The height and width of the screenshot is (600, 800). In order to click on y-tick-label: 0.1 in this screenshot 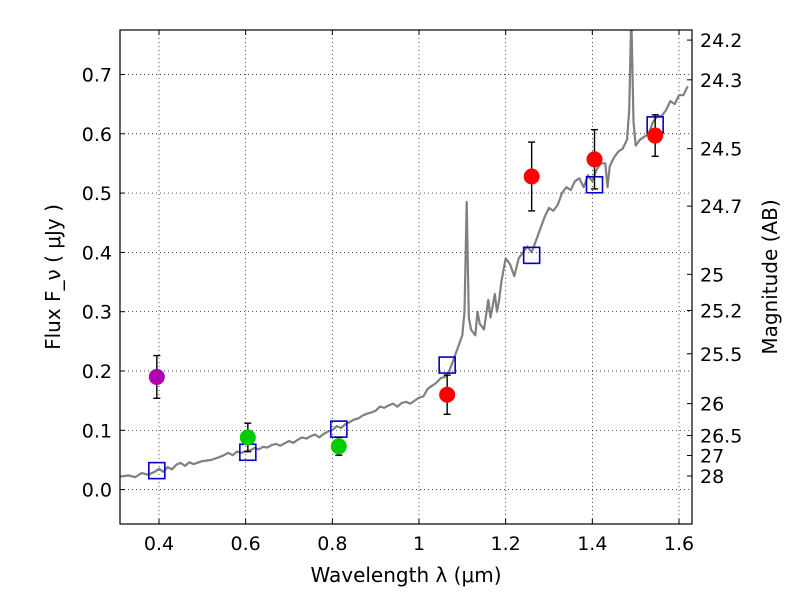, I will do `click(97, 431)`.